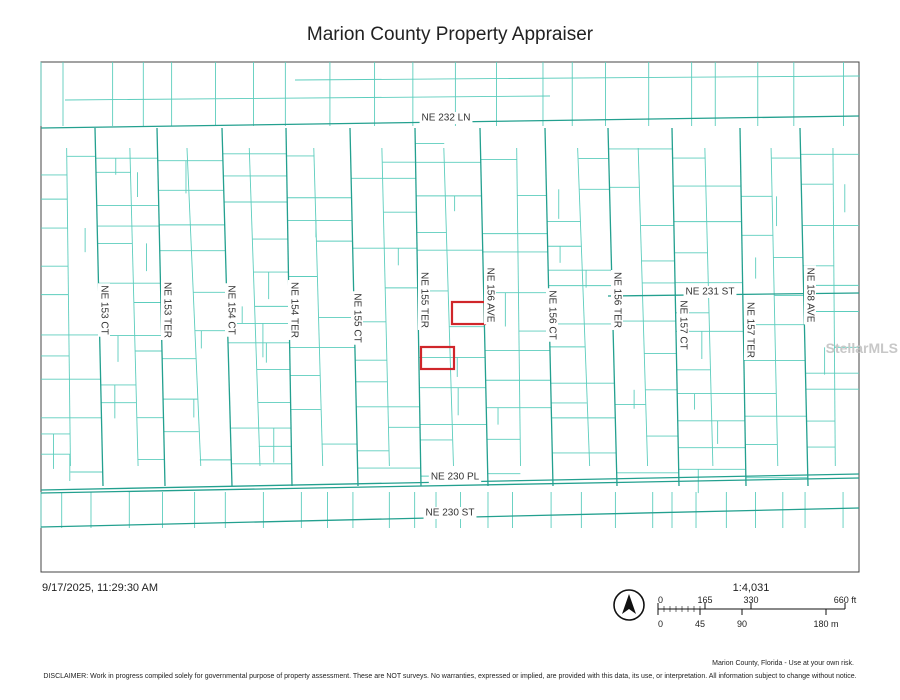  Describe the element at coordinates (757, 612) in the screenshot. I see `scale-bar: 0 165 330 660 ft 0 45 90 180 m` at that location.